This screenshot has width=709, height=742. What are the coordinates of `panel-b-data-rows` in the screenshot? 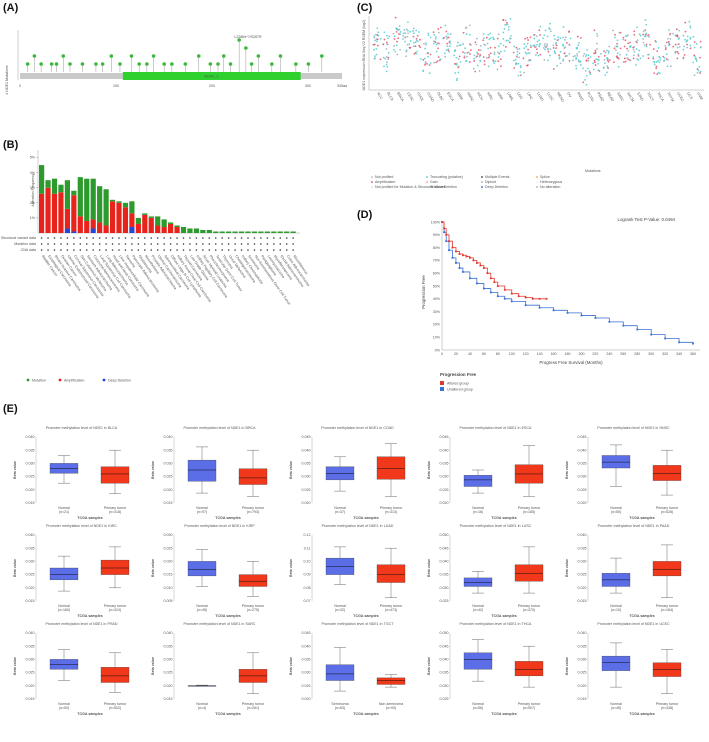 It's located at (167, 244).